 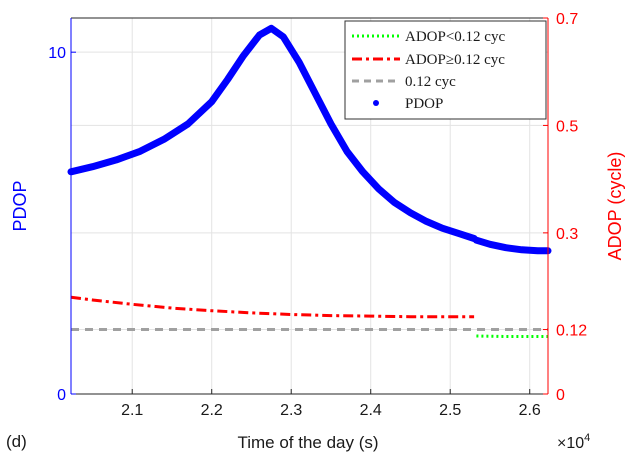 What do you see at coordinates (132, 410) in the screenshot?
I see `x-tick-label: 2.1` at bounding box center [132, 410].